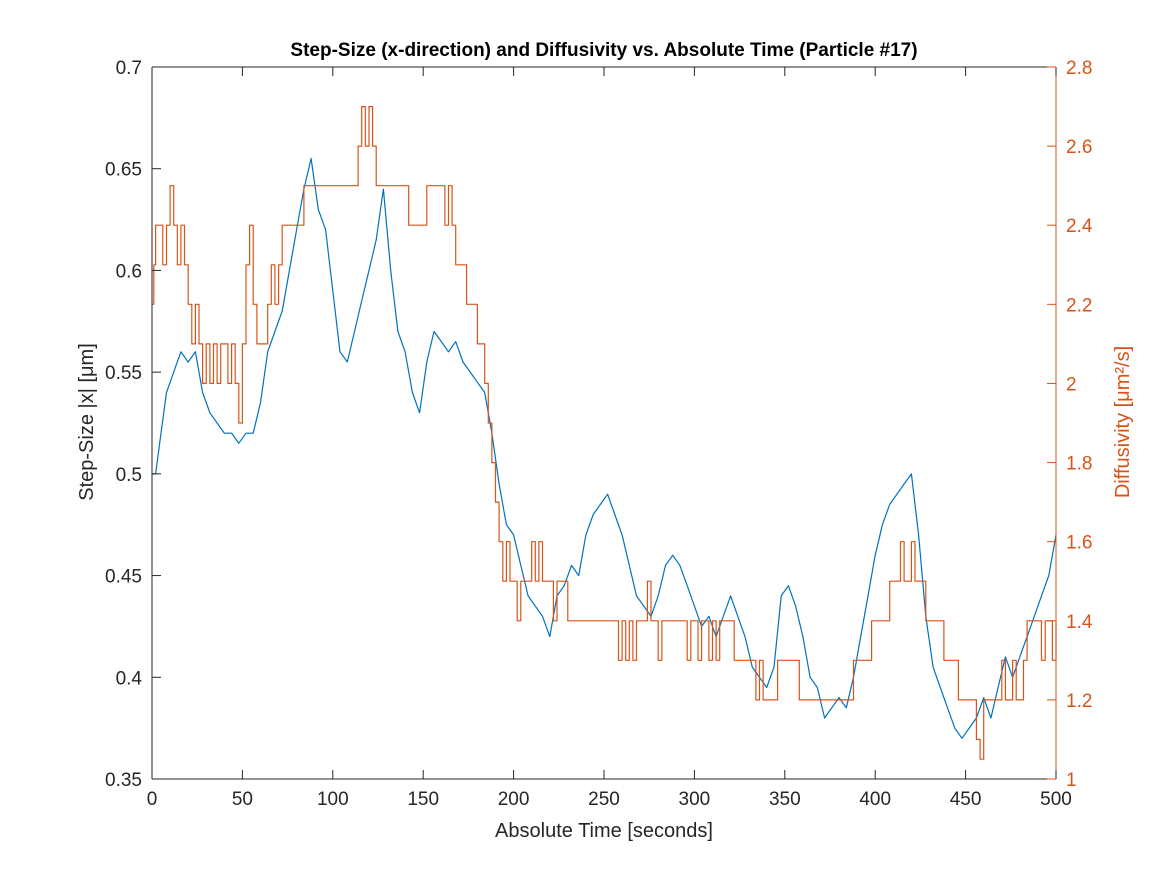 The width and height of the screenshot is (1167, 875). Describe the element at coordinates (129, 475) in the screenshot. I see `y-tick-label-left: 0.5` at that location.